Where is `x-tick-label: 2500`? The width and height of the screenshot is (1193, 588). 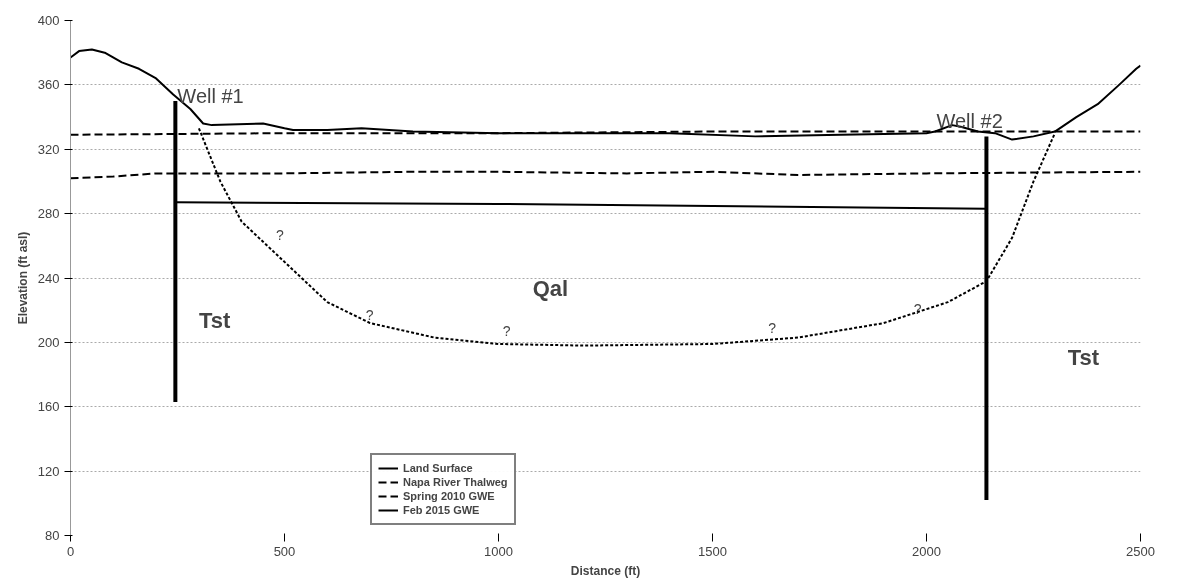 x-tick-label: 2500 is located at coordinates (1140, 551).